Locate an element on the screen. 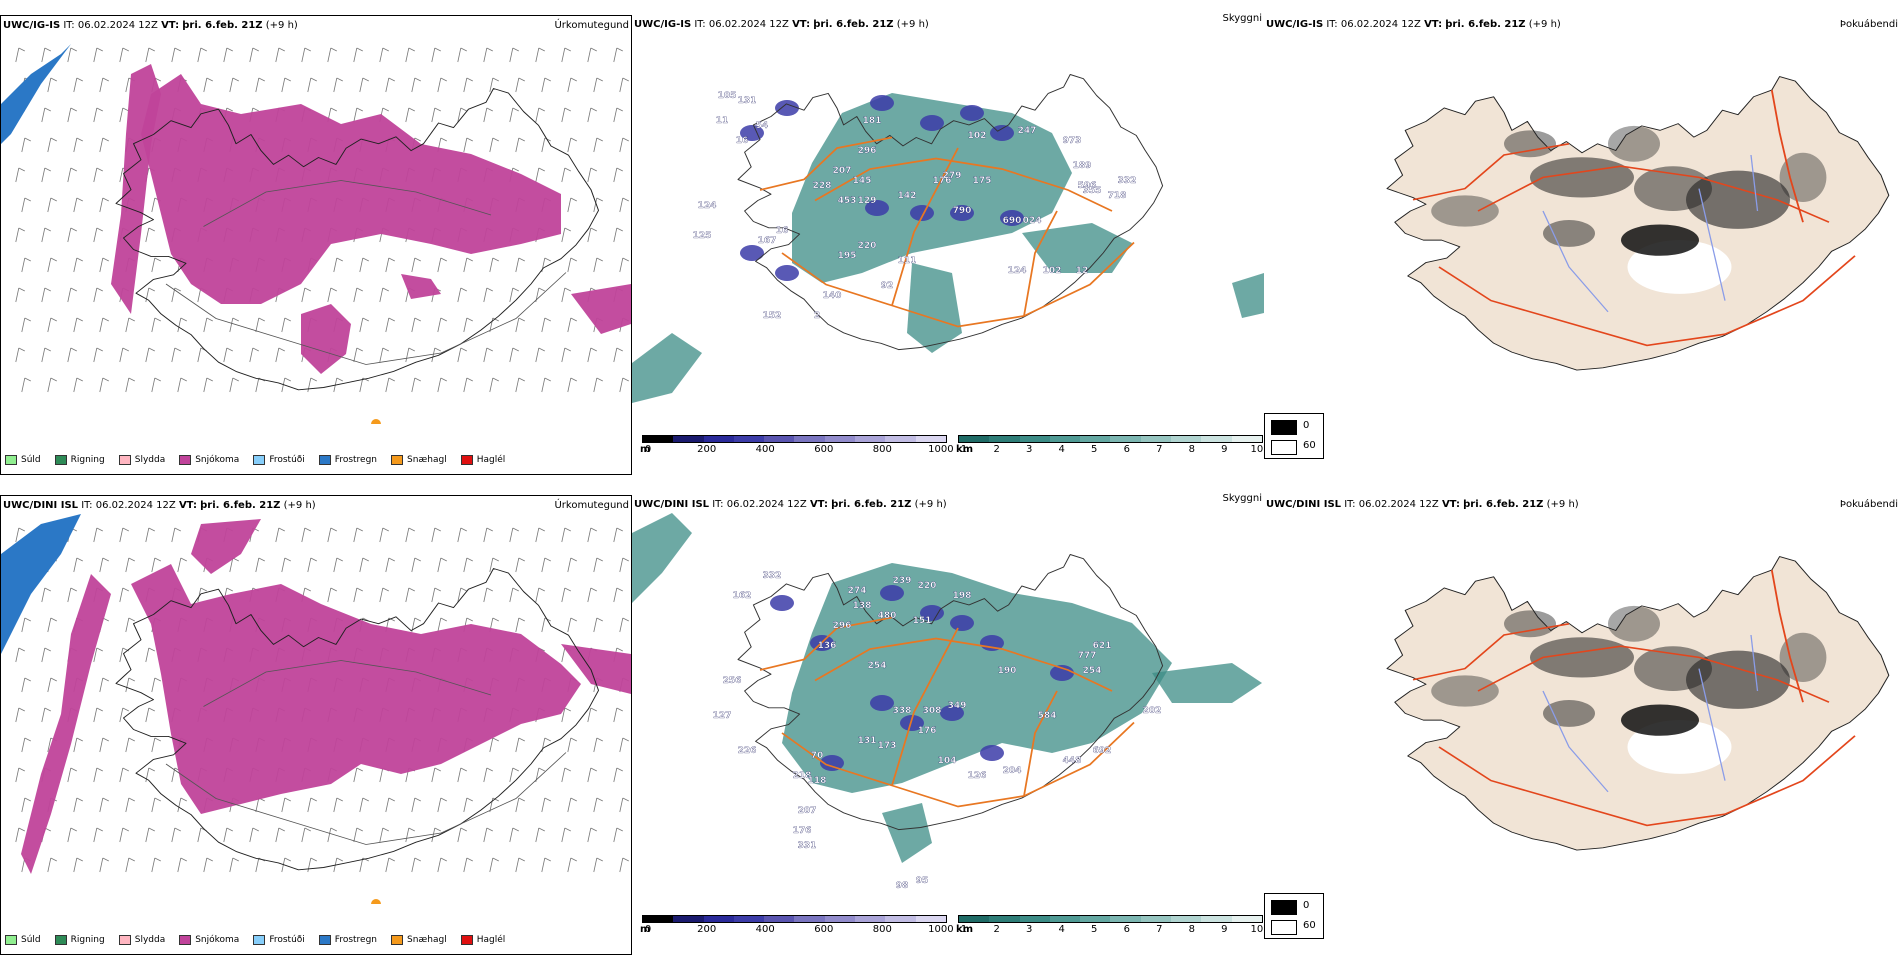  colorbar-tick-label: 2 is located at coordinates (996, 929).